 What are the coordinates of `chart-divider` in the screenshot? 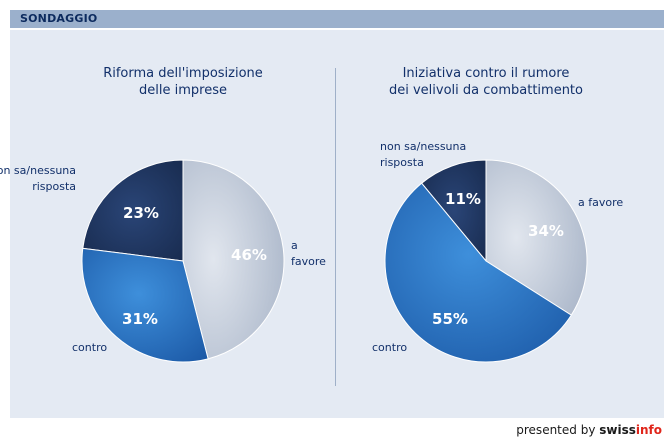 It's located at (335, 227).